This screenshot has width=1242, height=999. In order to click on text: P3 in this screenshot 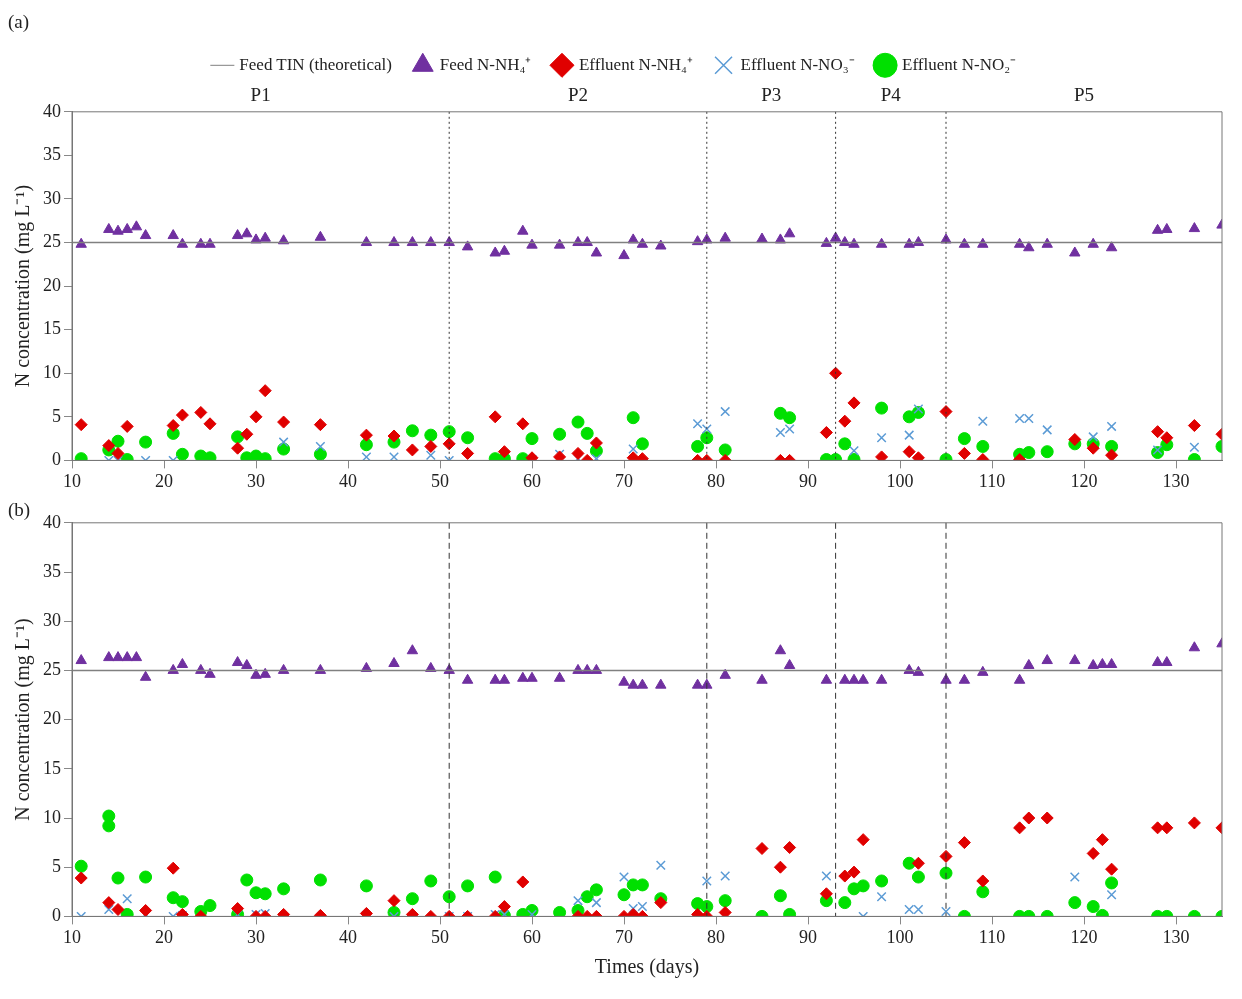, I will do `click(771, 95)`.